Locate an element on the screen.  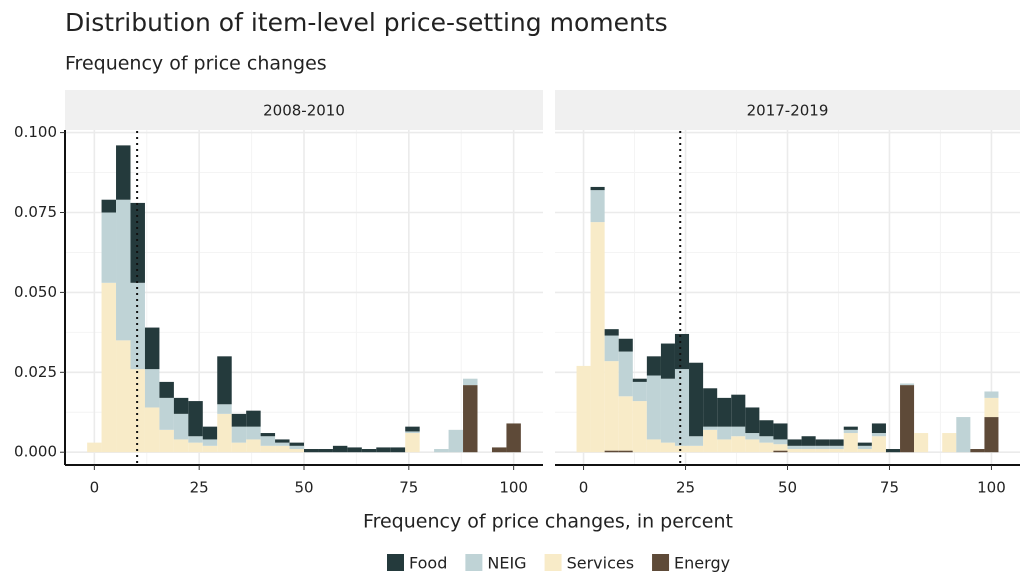
x-tick-label: 25 is located at coordinates (685, 488).